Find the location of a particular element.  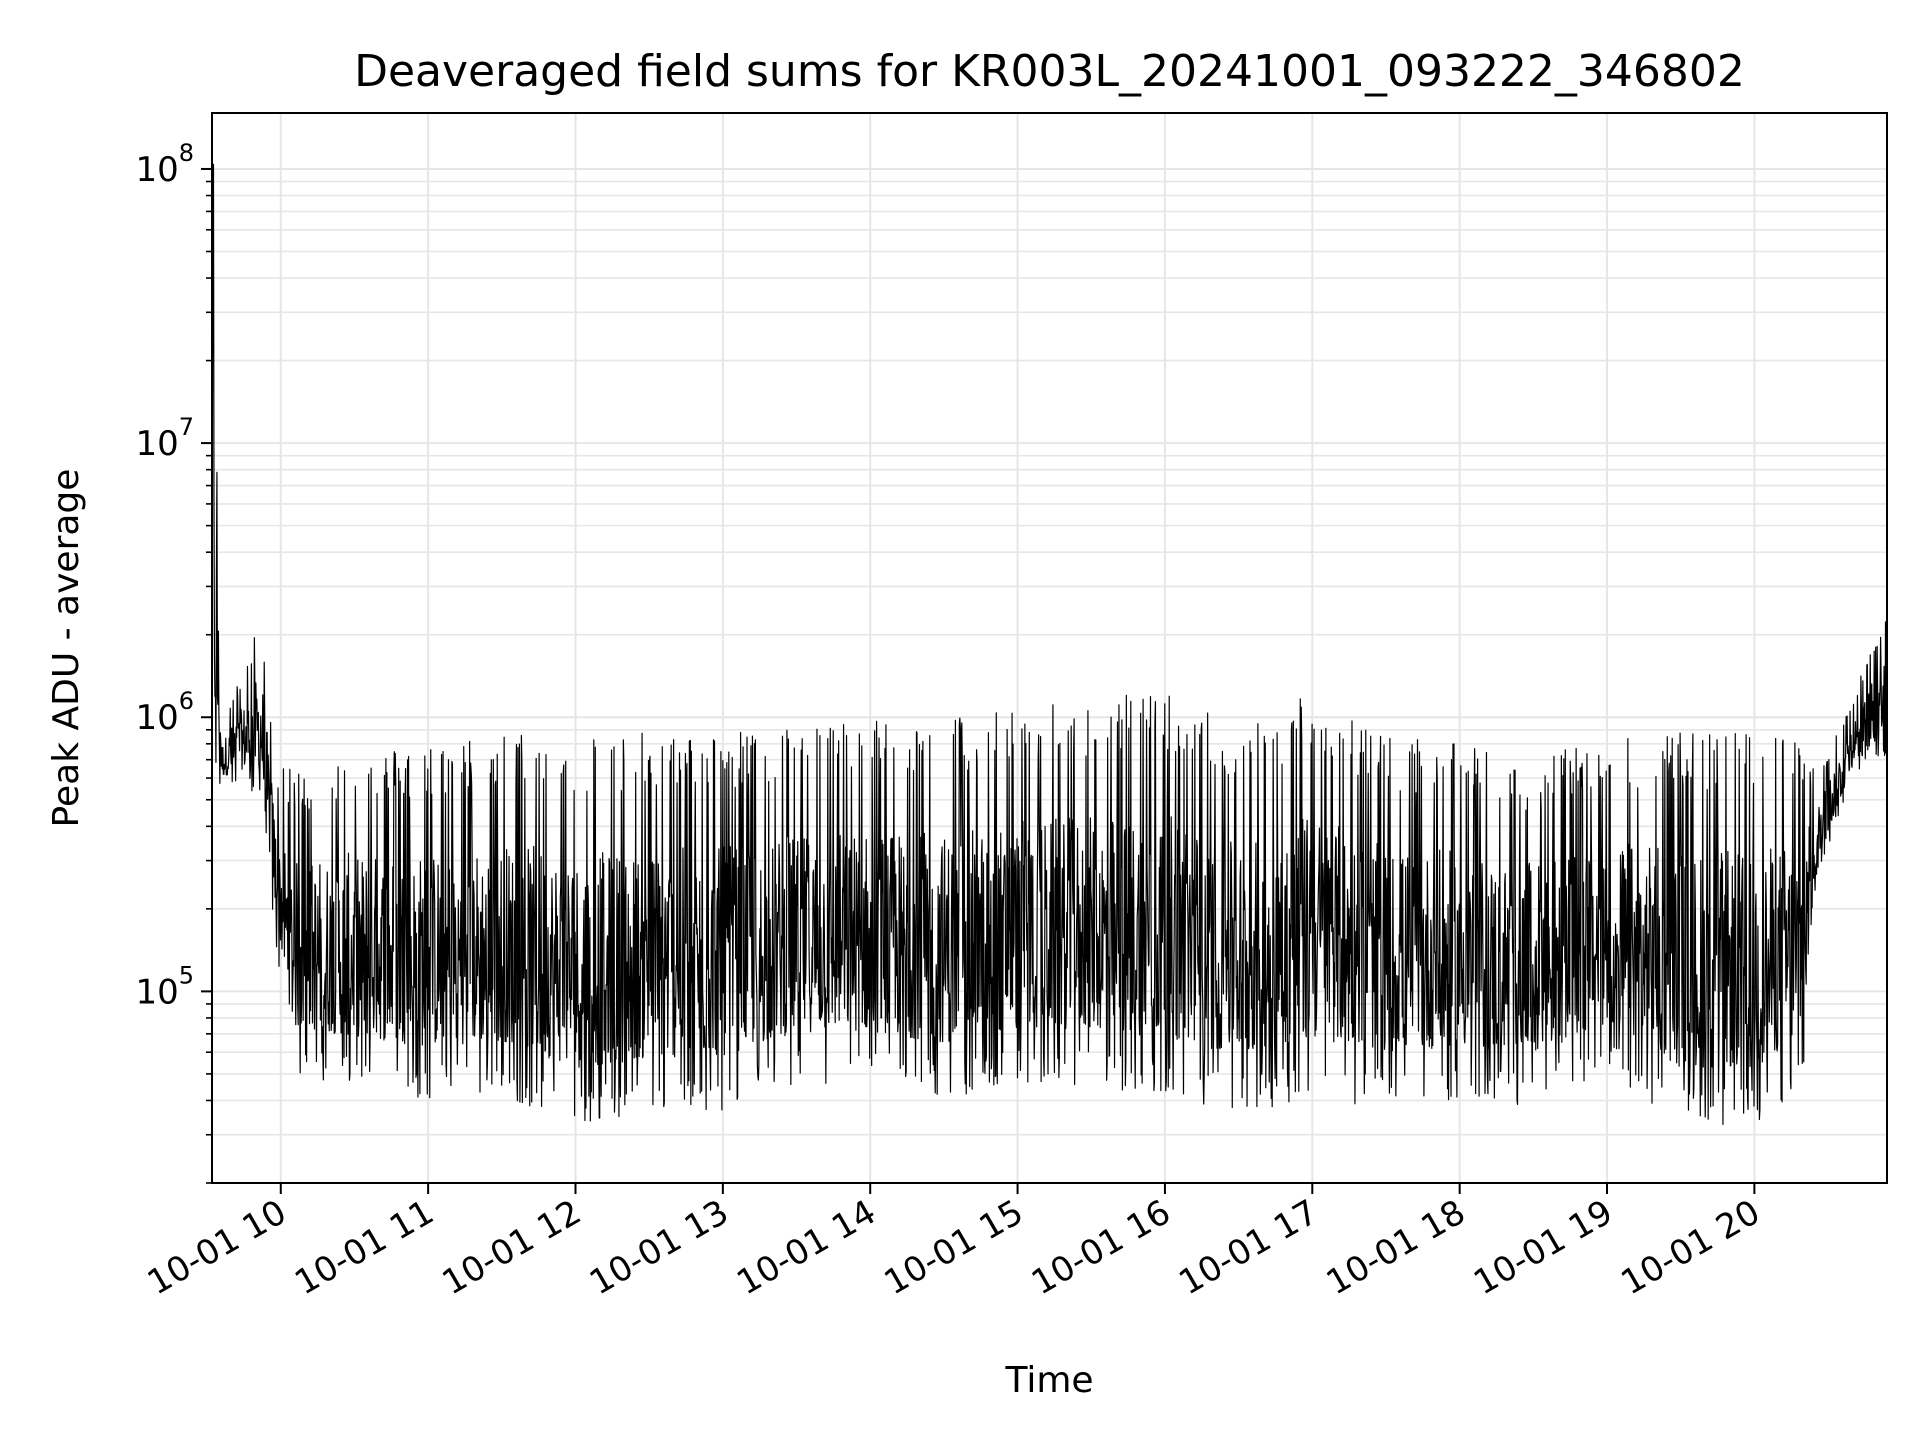

y-tick-label: 10⁸ is located at coordinates (164, 164).